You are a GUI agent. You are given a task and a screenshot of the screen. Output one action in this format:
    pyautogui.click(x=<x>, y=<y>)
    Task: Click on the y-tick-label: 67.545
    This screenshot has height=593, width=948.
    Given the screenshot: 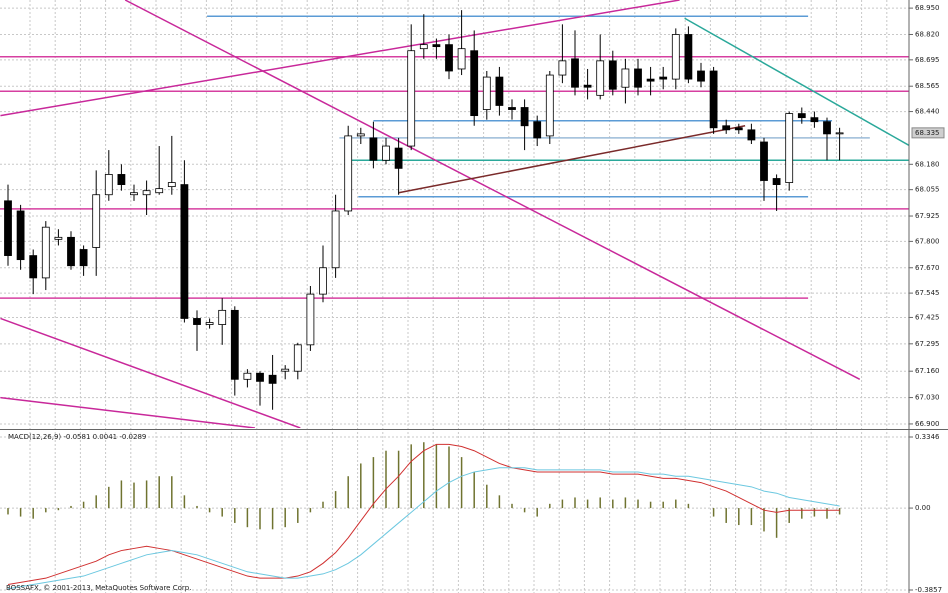 What is the action you would take?
    pyautogui.click(x=927, y=293)
    